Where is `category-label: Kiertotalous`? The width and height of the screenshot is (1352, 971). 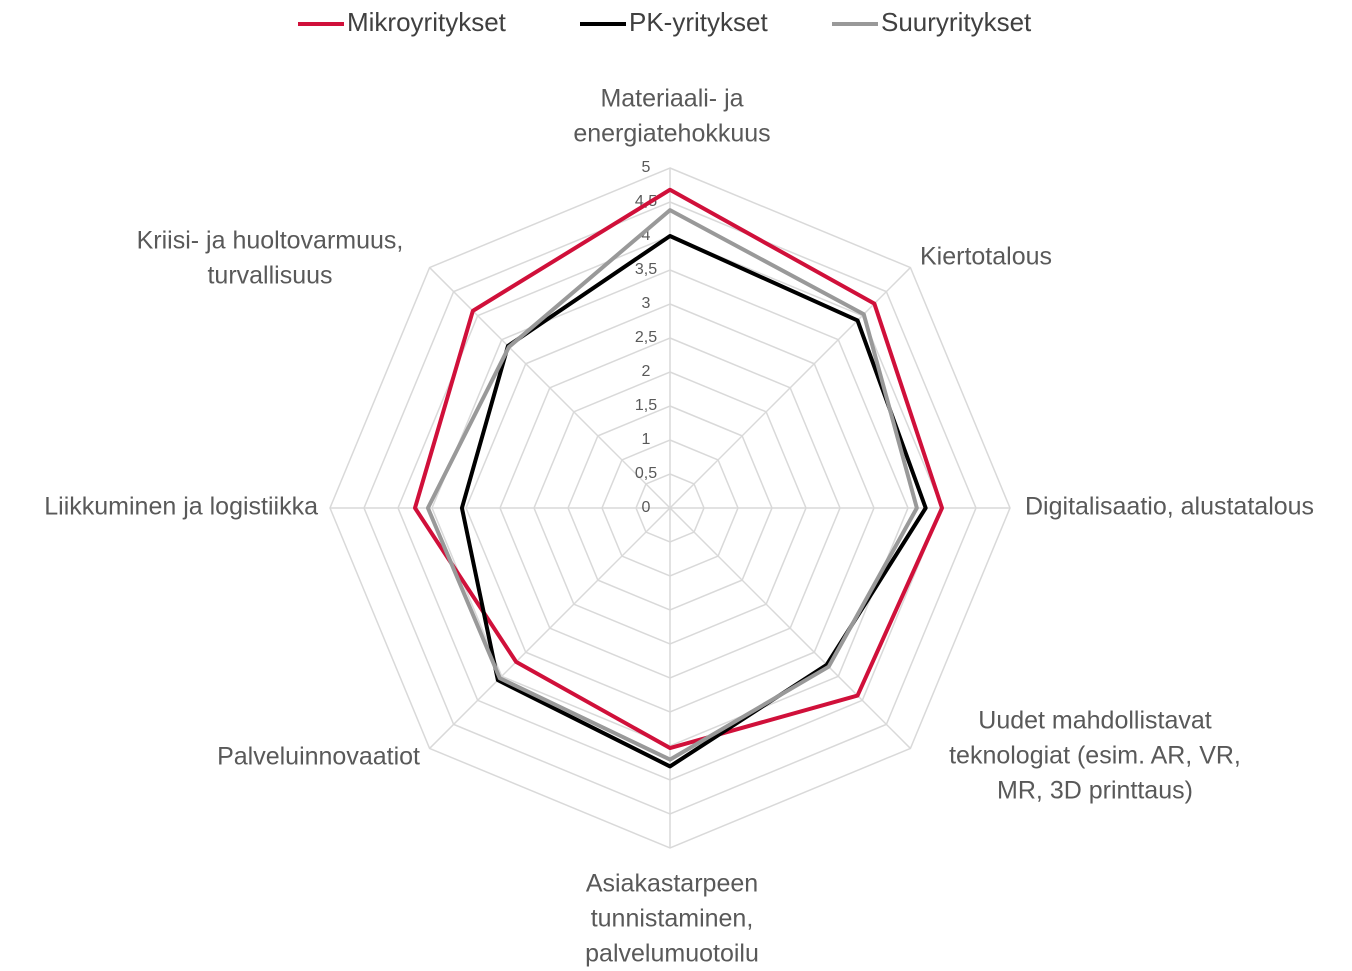
category-label: Kiertotalous is located at coordinates (986, 257).